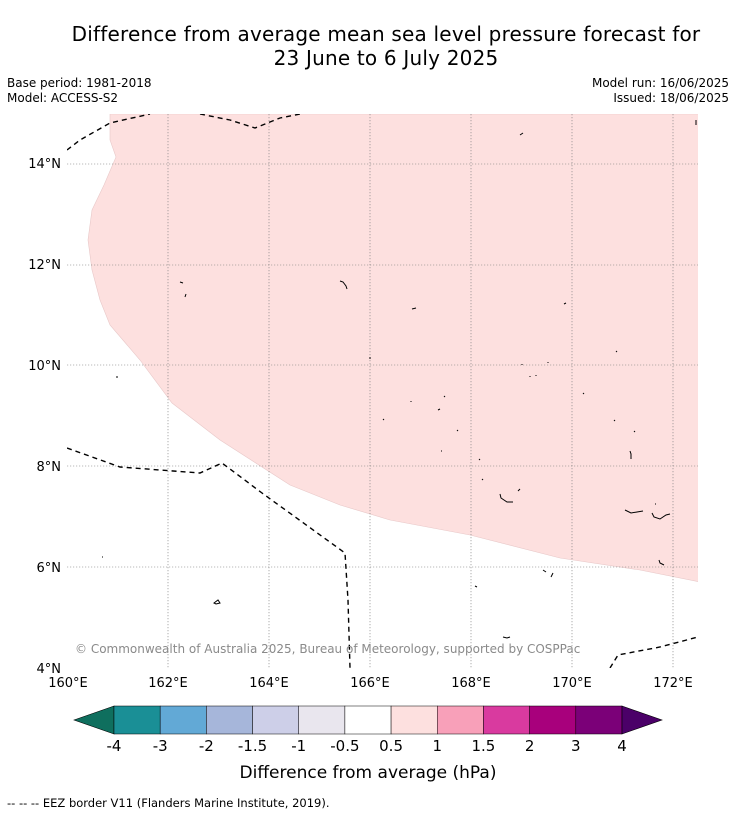 The image size is (736, 816). What do you see at coordinates (368, 773) in the screenshot?
I see `colorbar-title: Difference from average (hPa)` at bounding box center [368, 773].